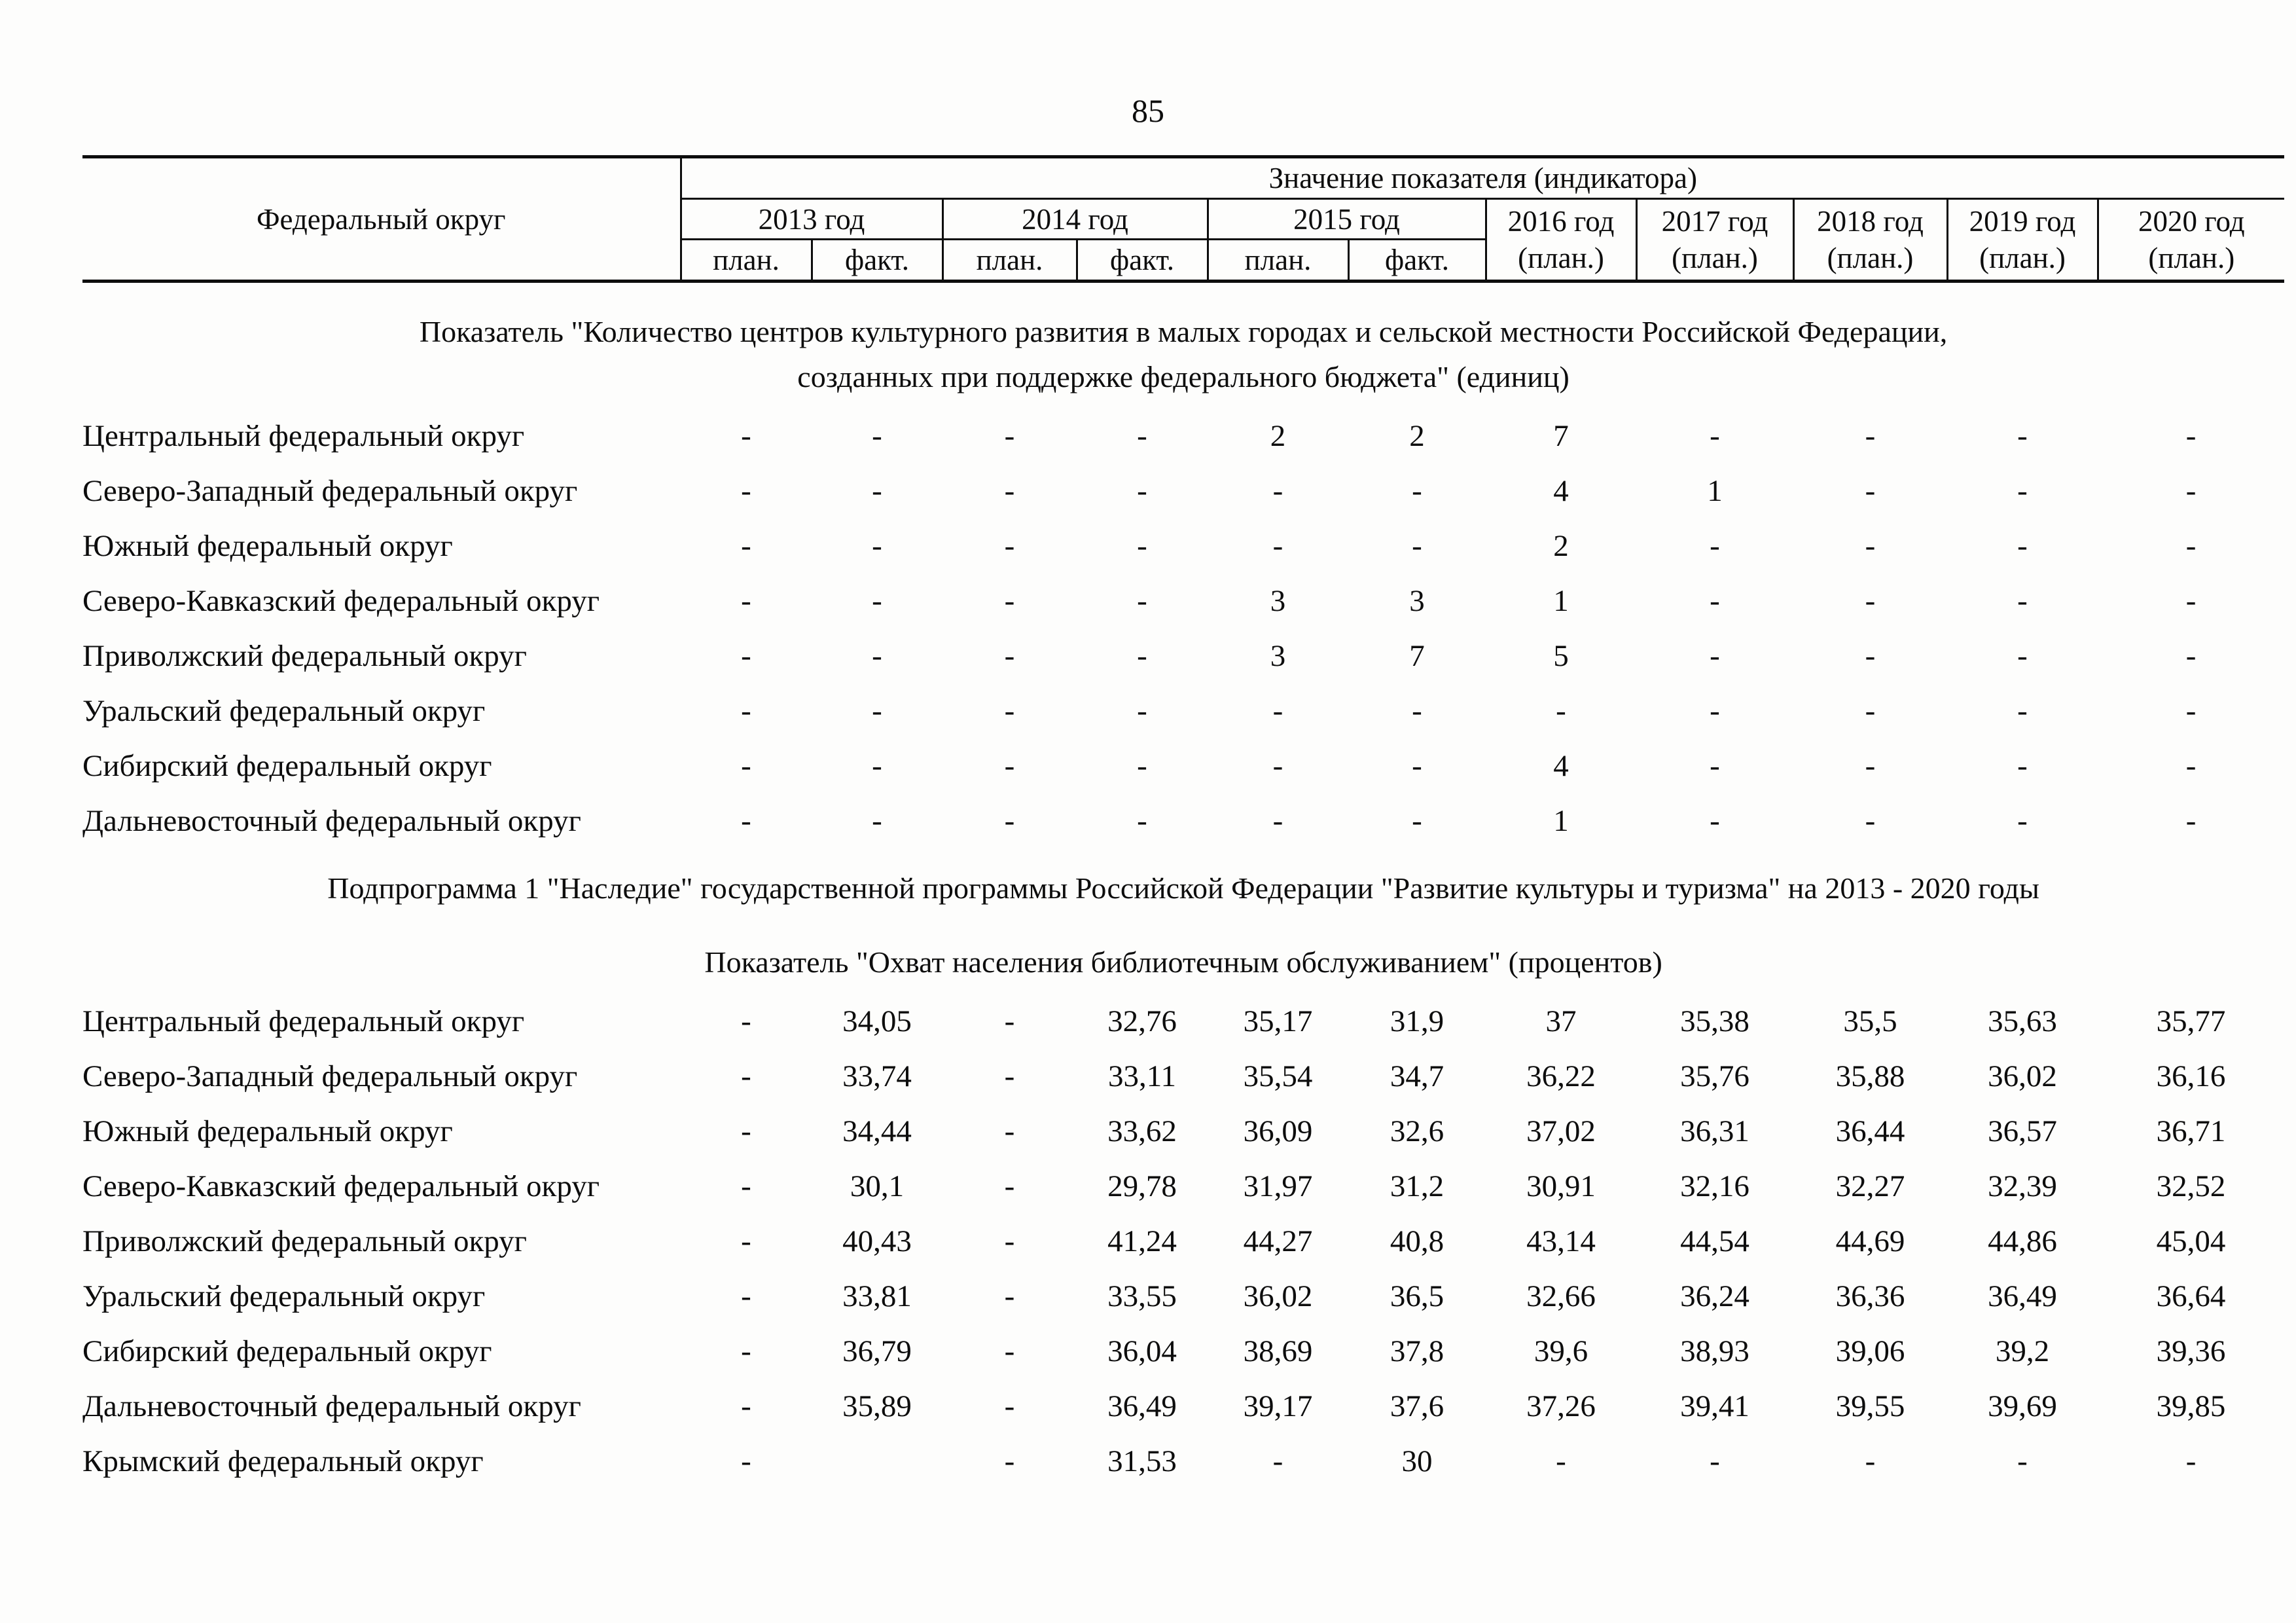  What do you see at coordinates (877, 1461) in the screenshot?
I see `value-cell` at bounding box center [877, 1461].